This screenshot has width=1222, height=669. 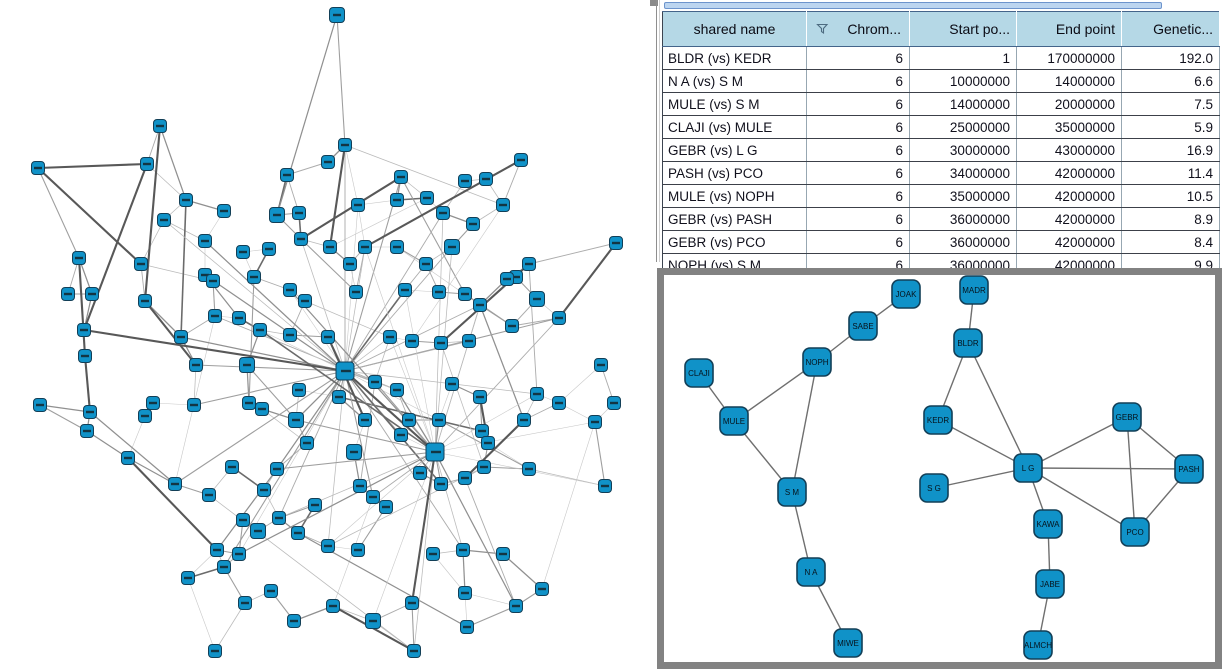 What do you see at coordinates (941, 196) in the screenshot?
I see `table-row: MULE (vs) NOPH 6 35000000 42000000 10.5` at bounding box center [941, 196].